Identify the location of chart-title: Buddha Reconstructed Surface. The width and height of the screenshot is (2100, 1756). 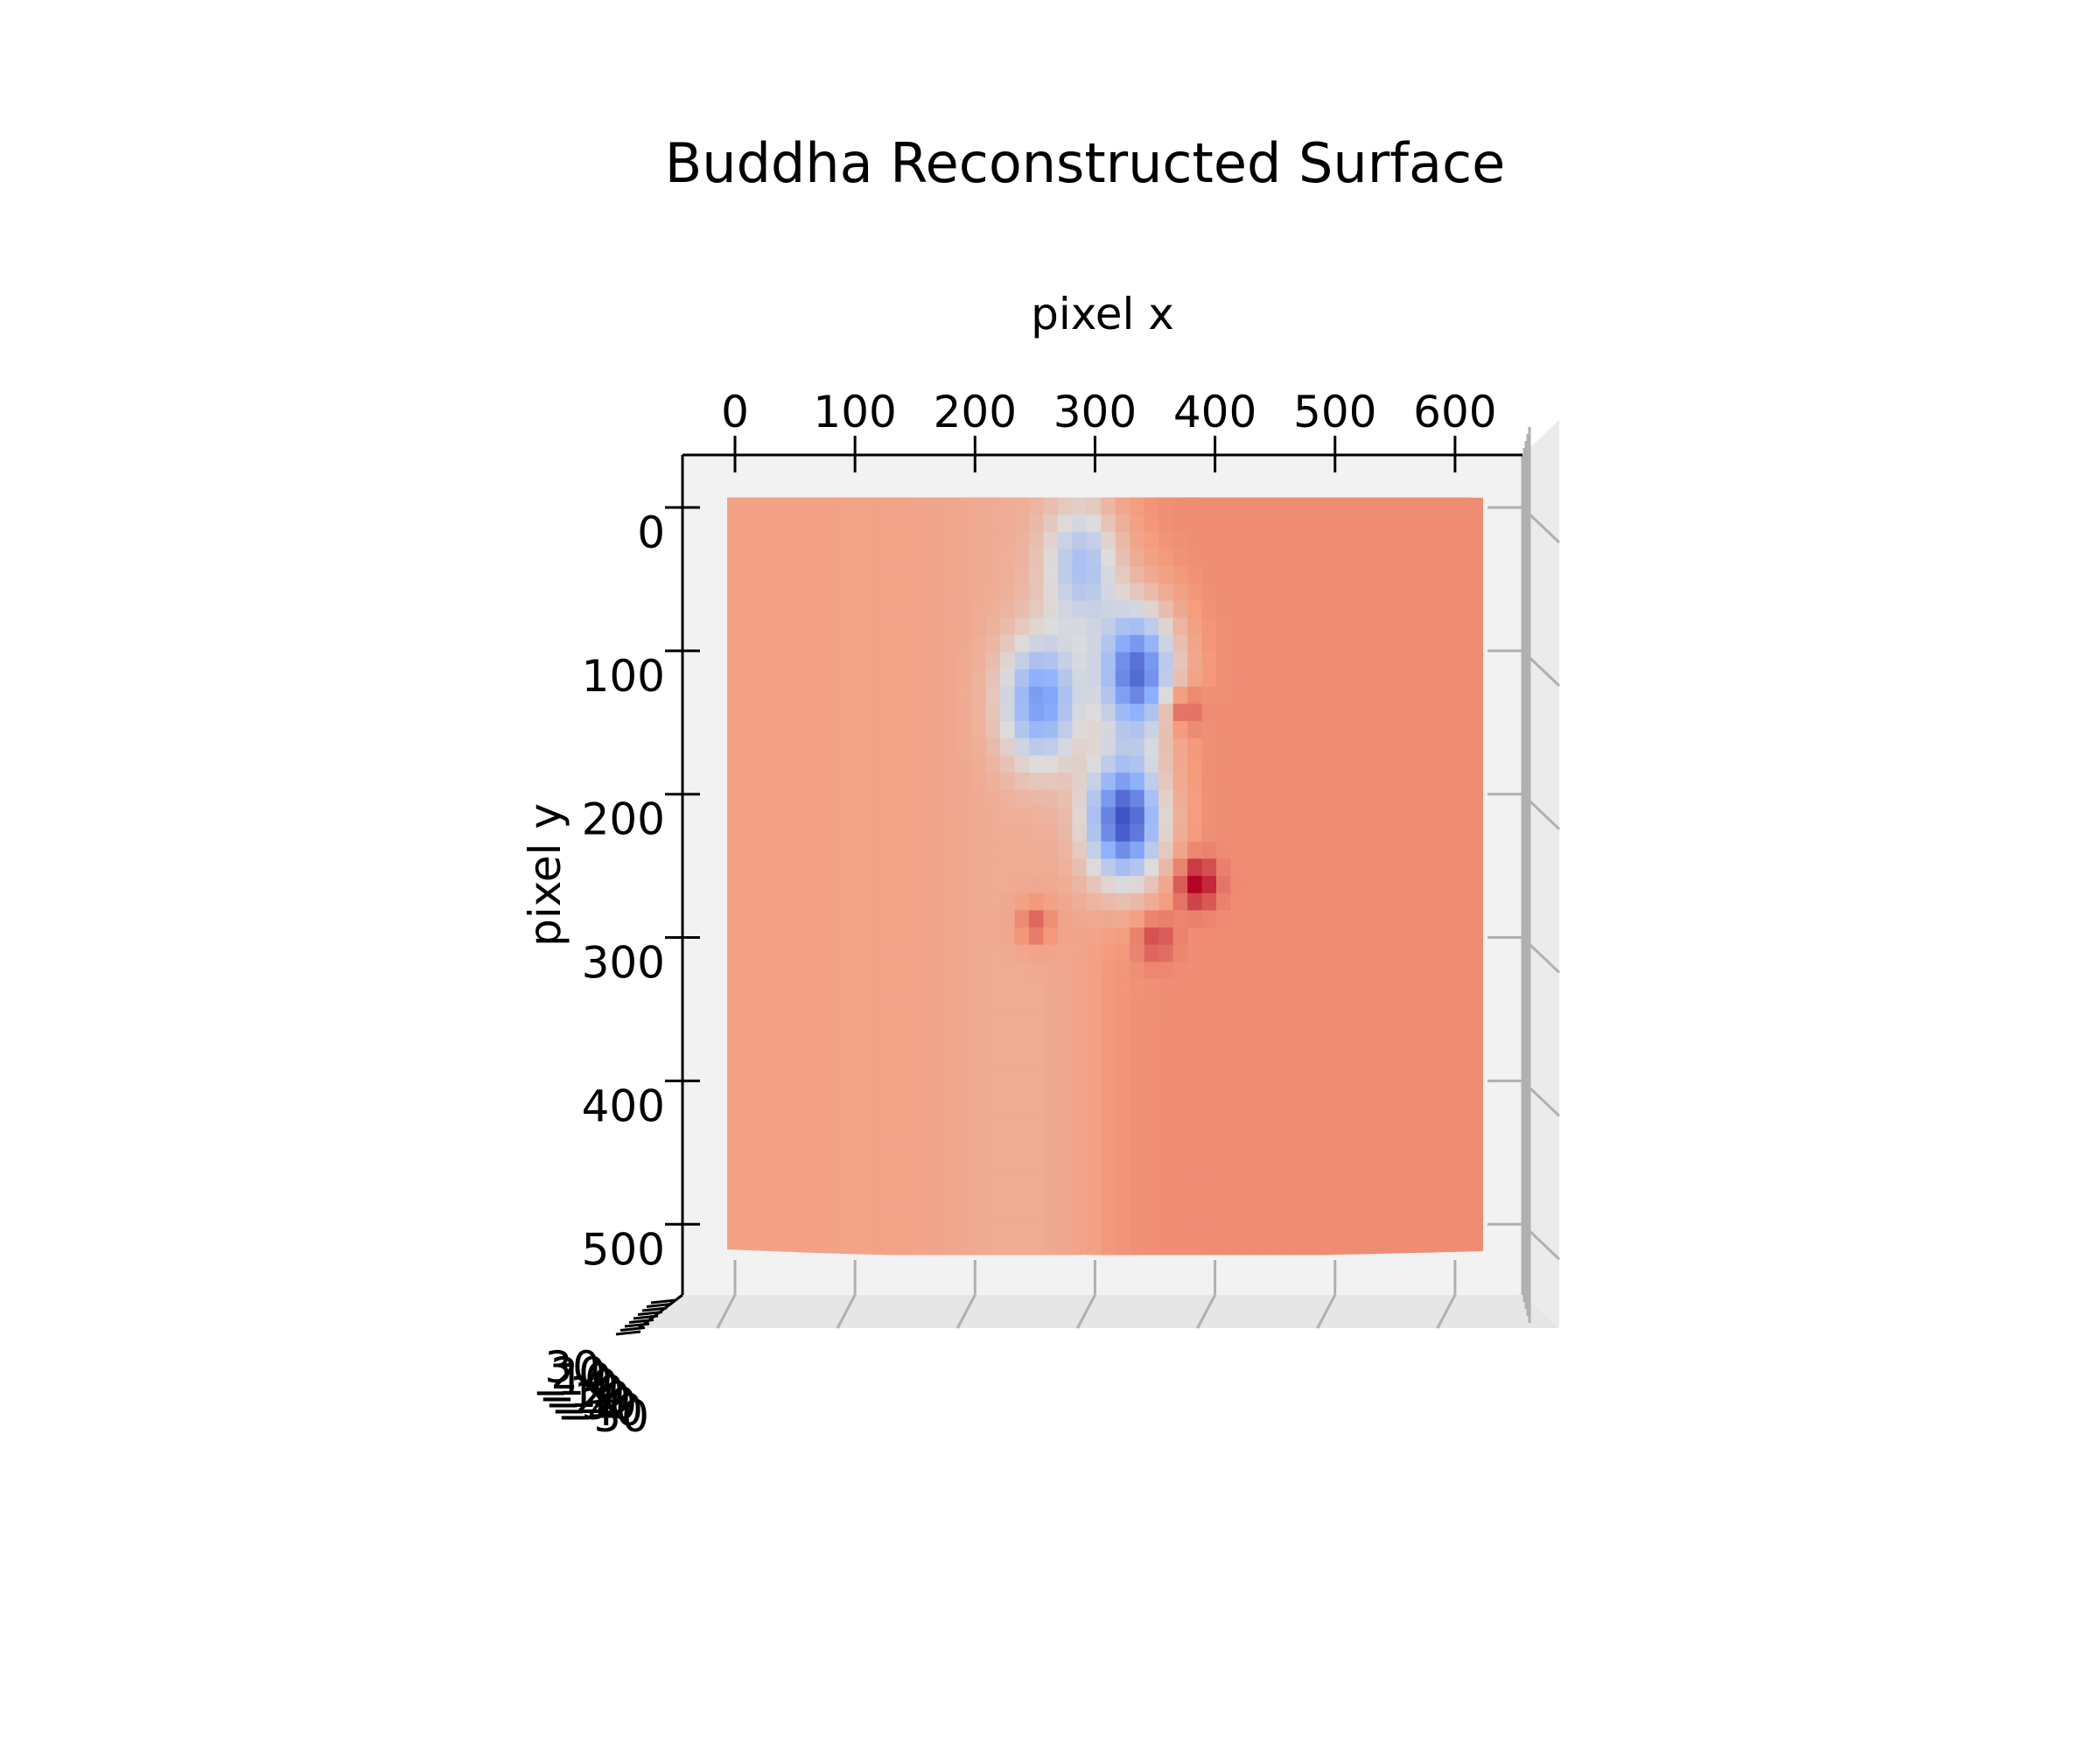
(1085, 163).